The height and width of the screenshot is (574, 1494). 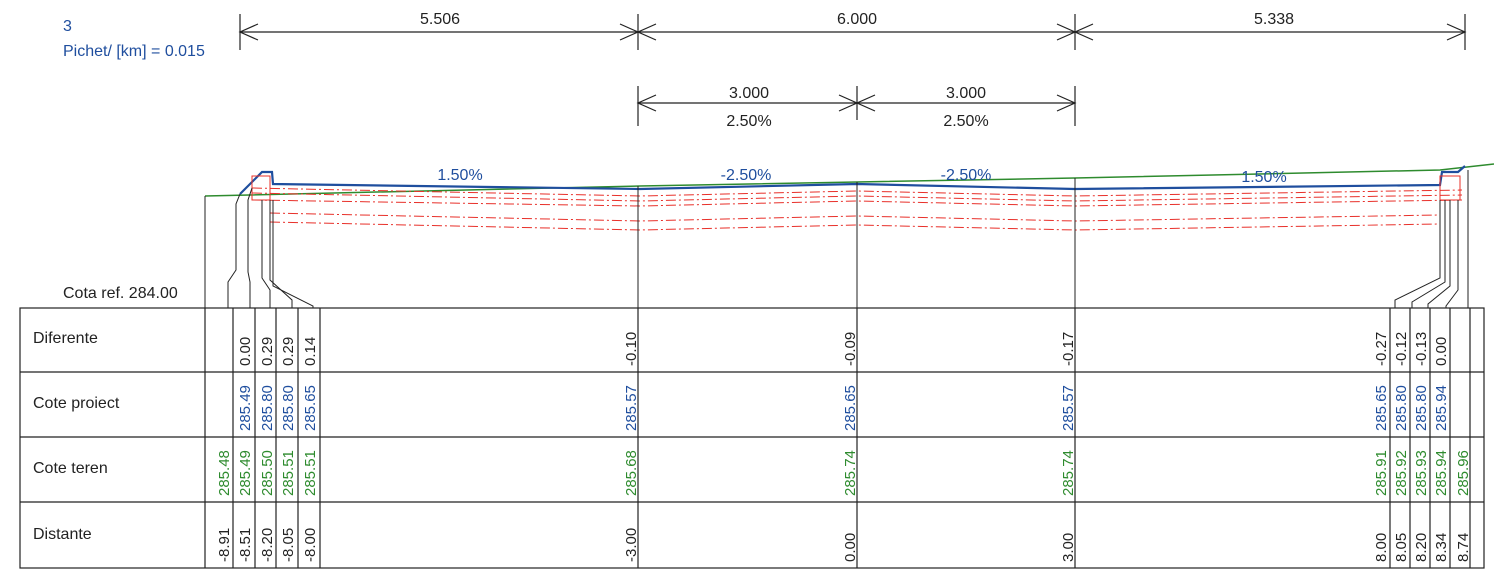 I want to click on table-cell-proj: 285.94, so click(x=1441, y=408).